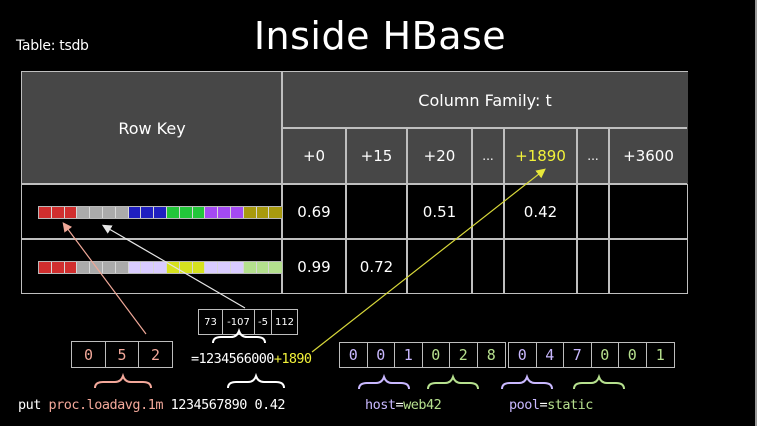  I want to click on brace-basetime-icon, so click(239, 335).